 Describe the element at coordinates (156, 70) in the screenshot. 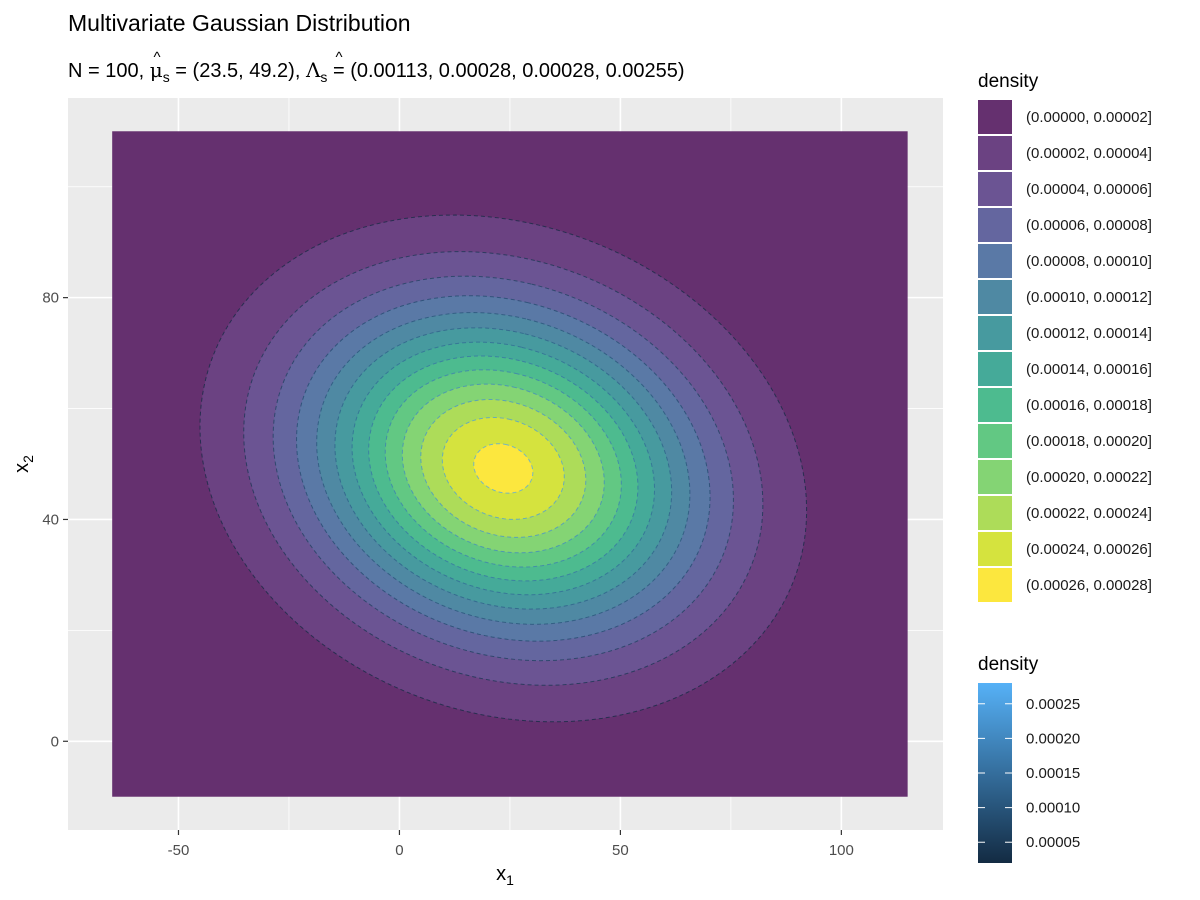

I see `subtitle-mu-symbol: μ` at that location.